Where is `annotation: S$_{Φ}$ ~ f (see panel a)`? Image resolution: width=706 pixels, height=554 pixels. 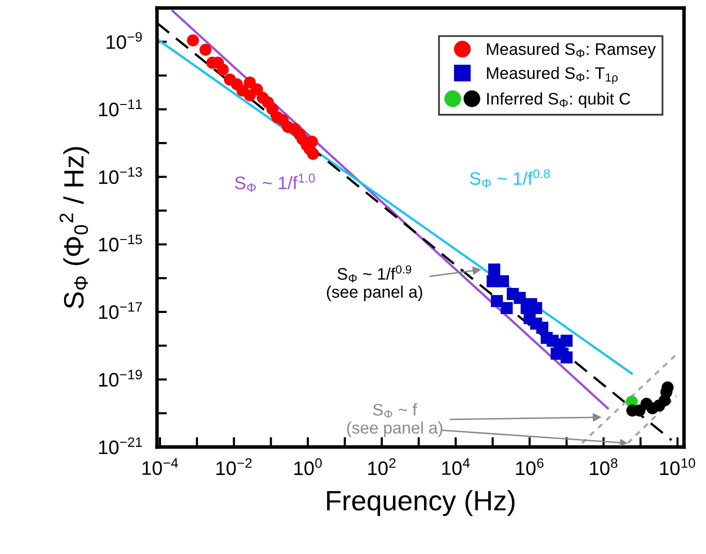 annotation: S$_{Φ}$ ~ f (see panel a) is located at coordinates (394, 420).